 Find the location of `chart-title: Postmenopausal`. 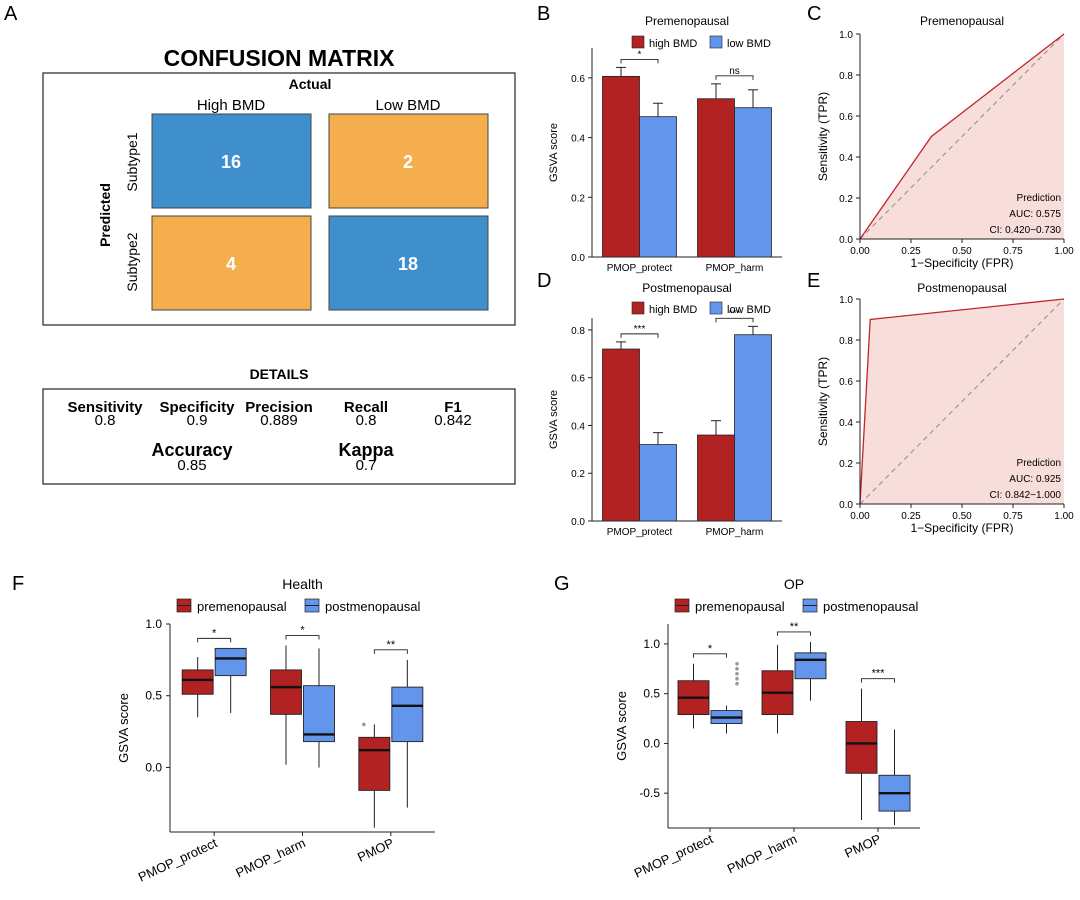

chart-title: Postmenopausal is located at coordinates (686, 288).